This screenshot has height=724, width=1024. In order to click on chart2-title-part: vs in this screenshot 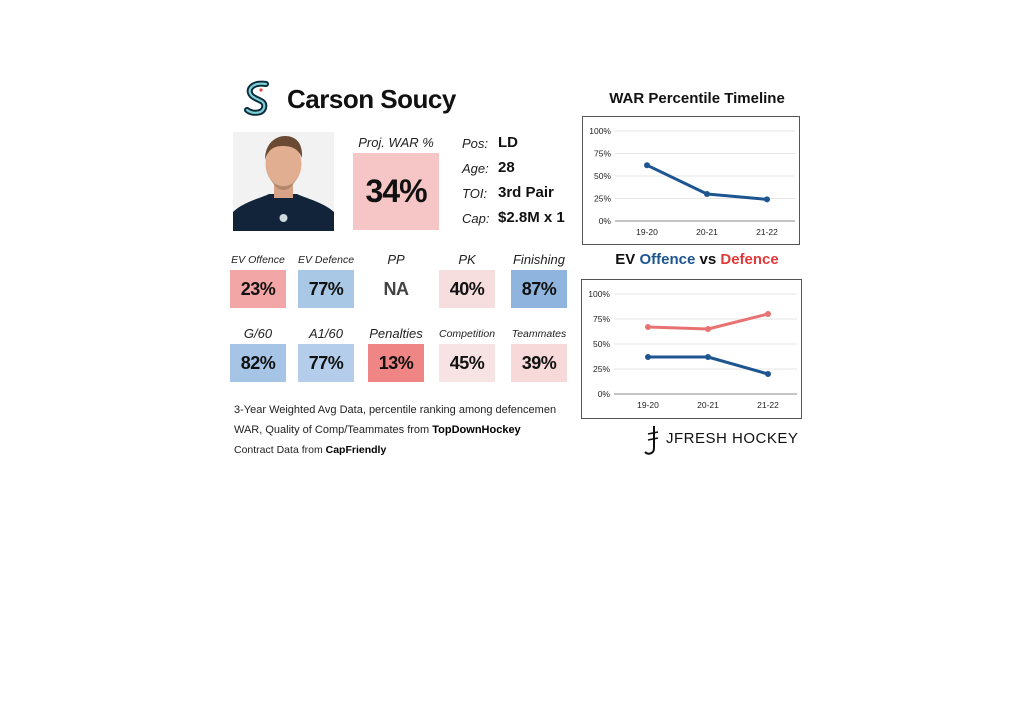, I will do `click(708, 259)`.